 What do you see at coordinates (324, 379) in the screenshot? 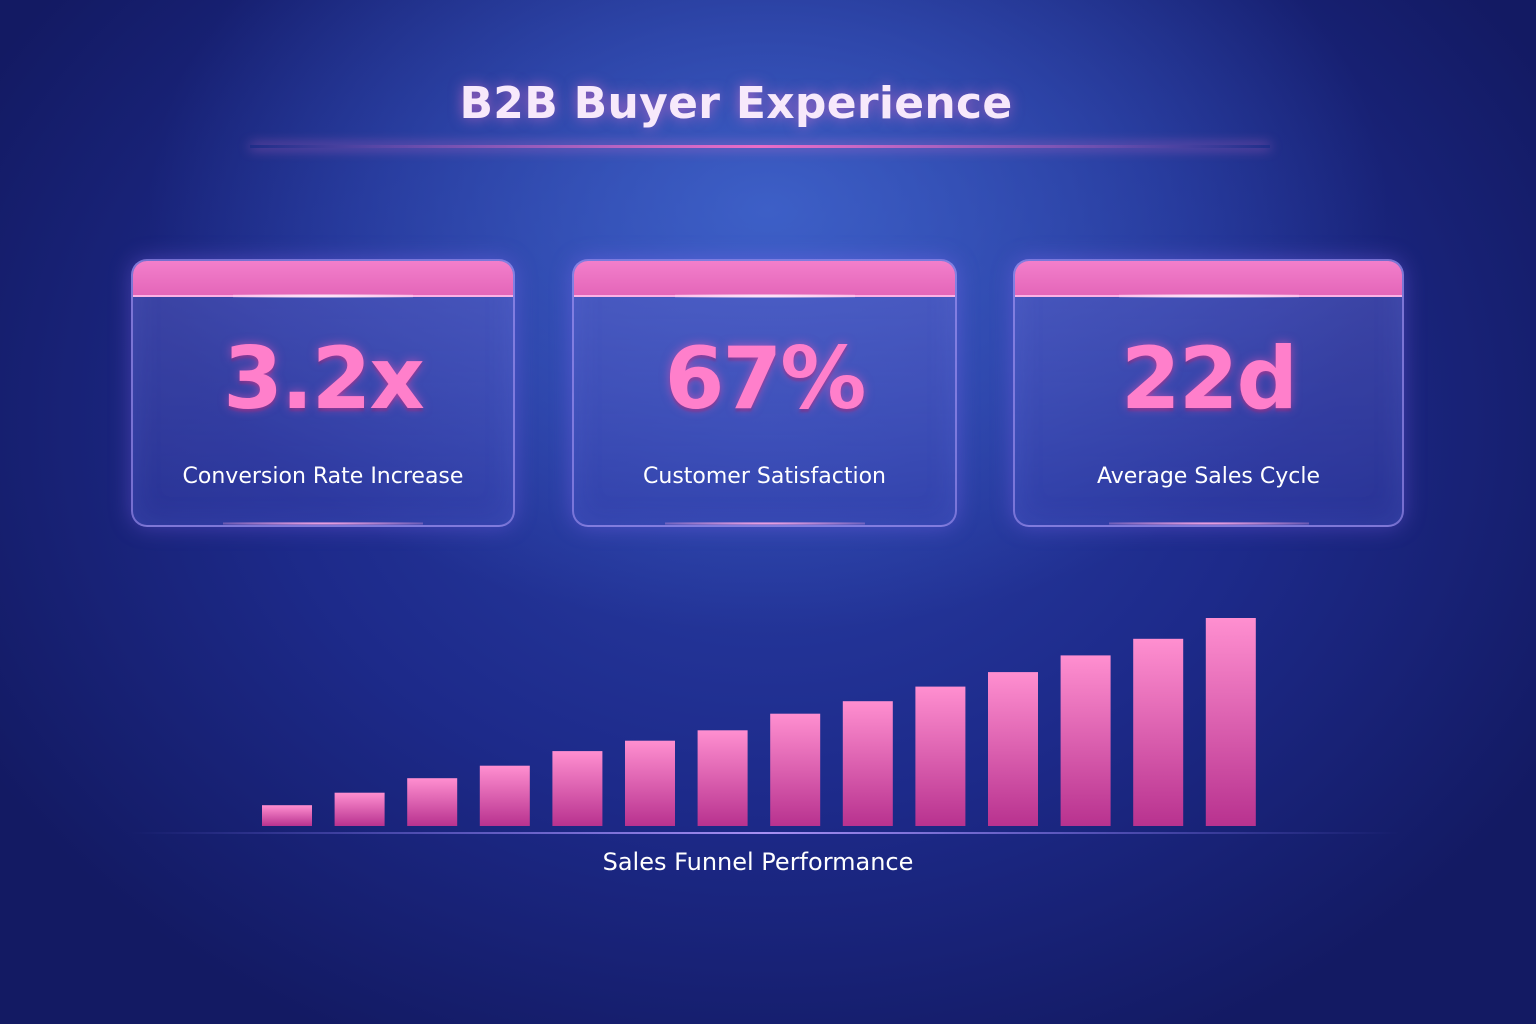
I see `metric-value: 3.2x` at bounding box center [324, 379].